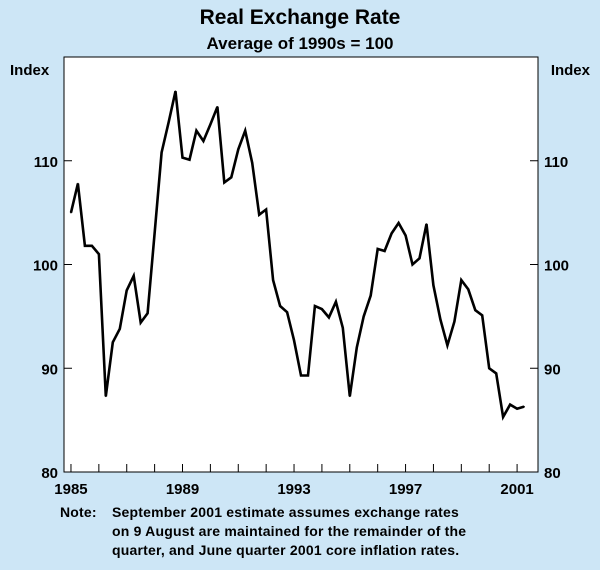 The image size is (600, 570). I want to click on x-tick-label: 1989, so click(182, 489).